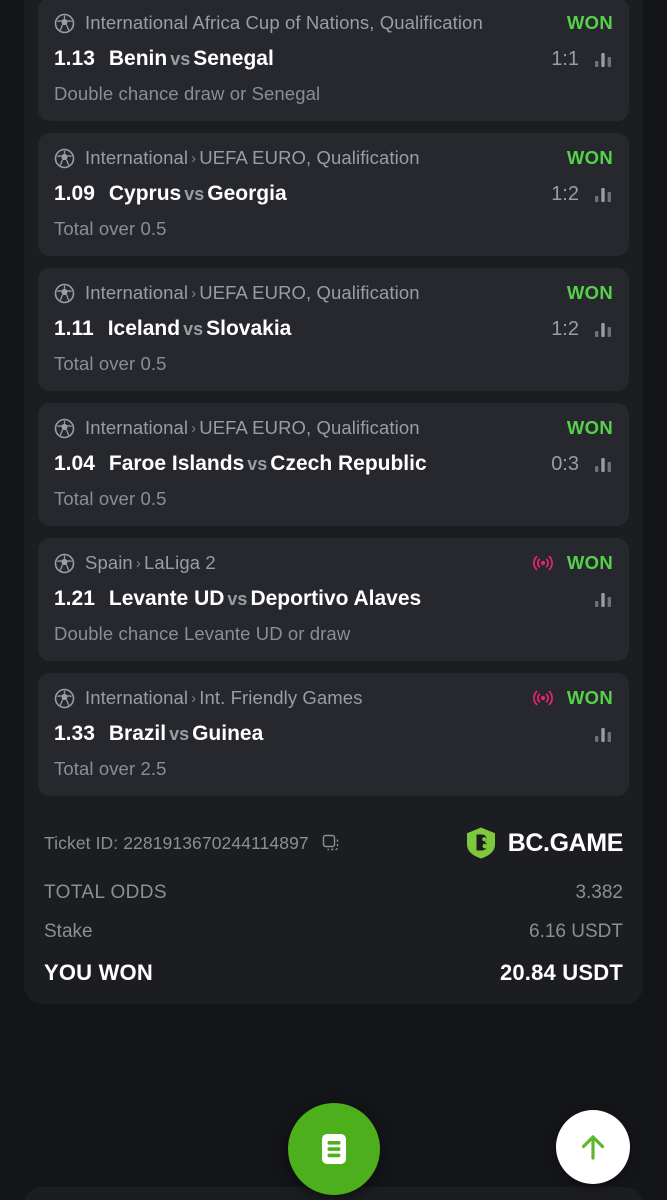 The width and height of the screenshot is (667, 1200). What do you see at coordinates (346, 599) in the screenshot?
I see `match-teams: Levante UD vs Deportivo Alaves` at bounding box center [346, 599].